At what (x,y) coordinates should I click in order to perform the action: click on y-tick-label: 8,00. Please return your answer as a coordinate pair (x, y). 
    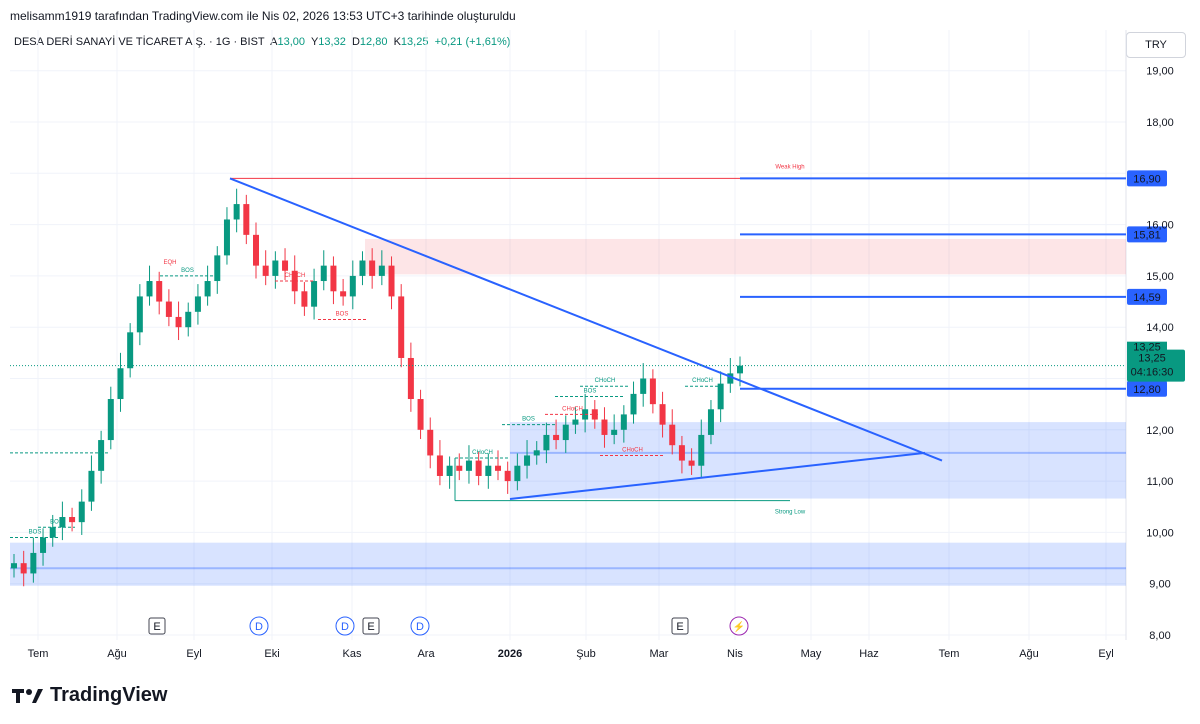
    Looking at the image, I should click on (1159, 636).